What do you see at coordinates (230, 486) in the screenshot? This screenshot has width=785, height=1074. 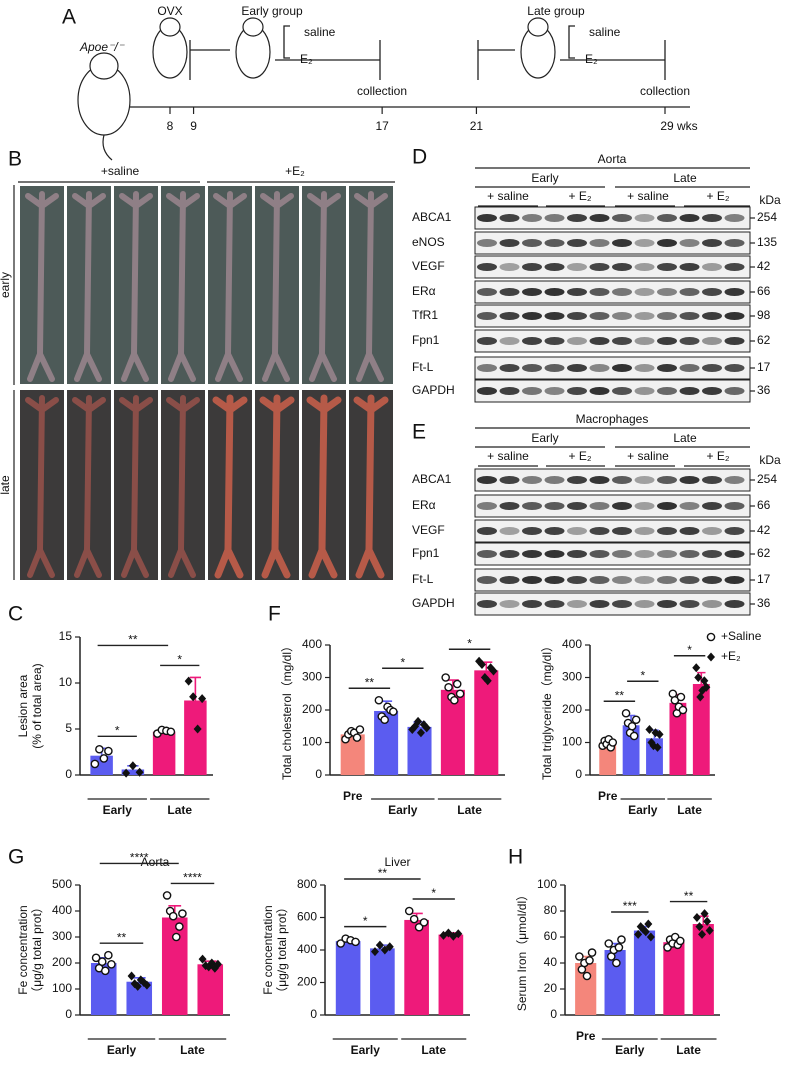 I see `aorta` at bounding box center [230, 486].